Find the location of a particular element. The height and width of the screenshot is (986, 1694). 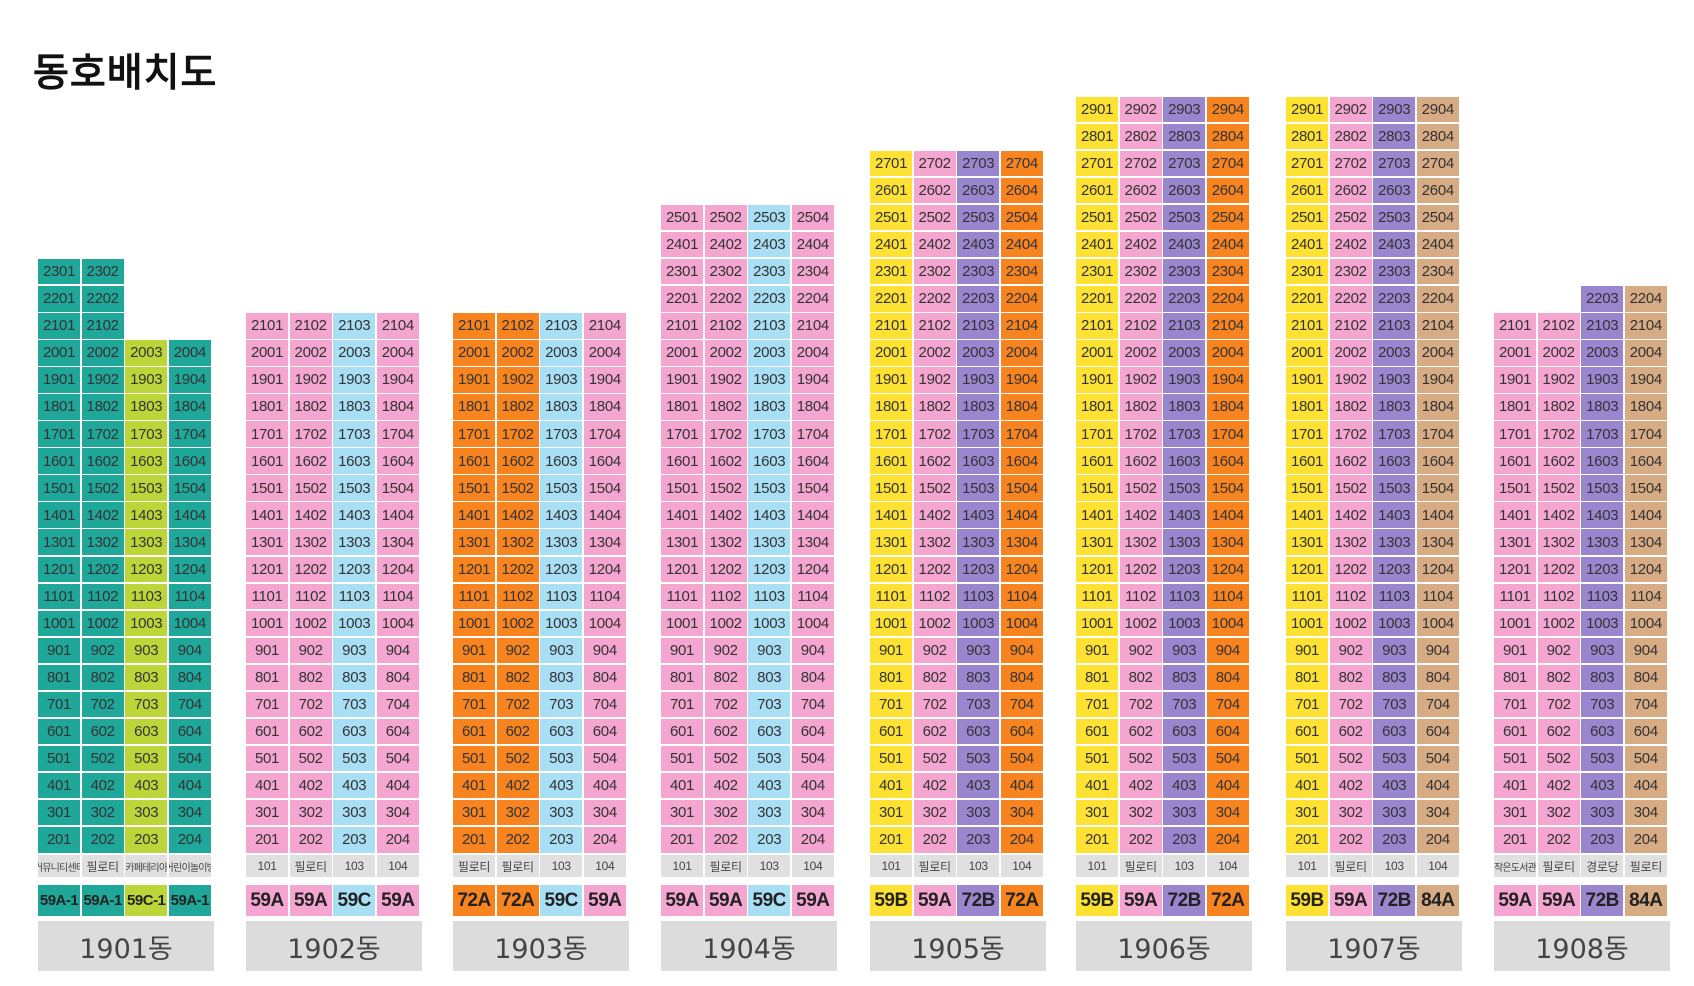

unit-cell: 503 is located at coordinates (1184, 758).